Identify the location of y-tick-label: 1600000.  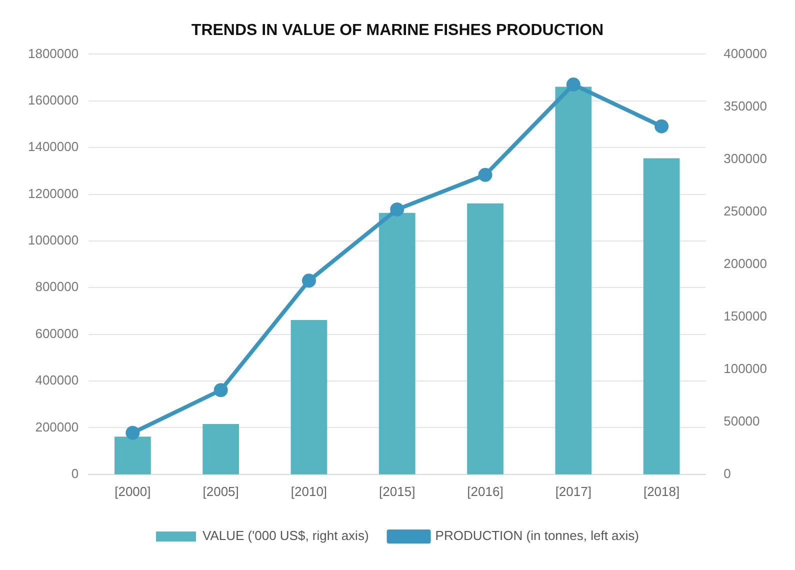
(53, 100).